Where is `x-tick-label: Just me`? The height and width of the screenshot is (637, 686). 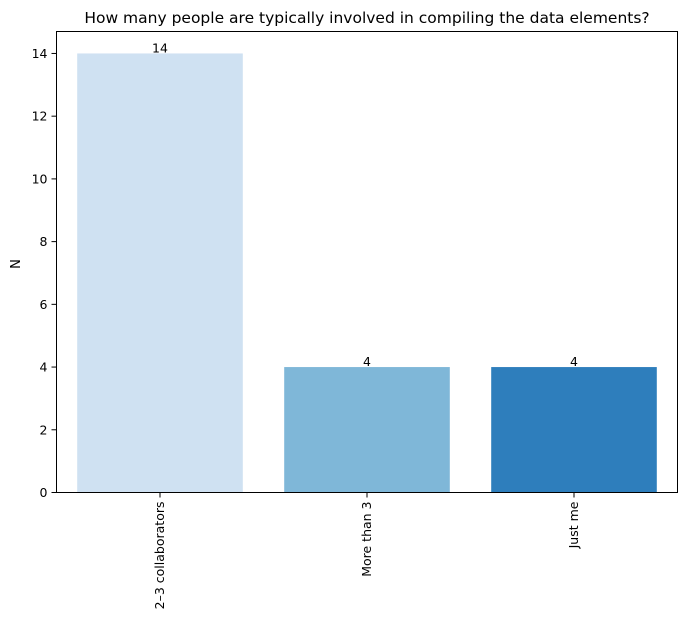
x-tick-label: Just me is located at coordinates (573, 525).